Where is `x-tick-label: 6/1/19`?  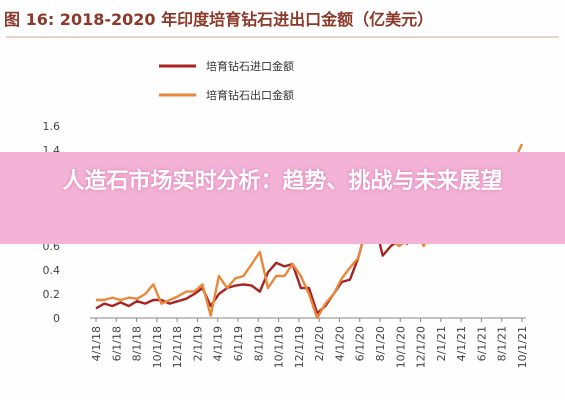 x-tick-label: 6/1/19 is located at coordinates (238, 343).